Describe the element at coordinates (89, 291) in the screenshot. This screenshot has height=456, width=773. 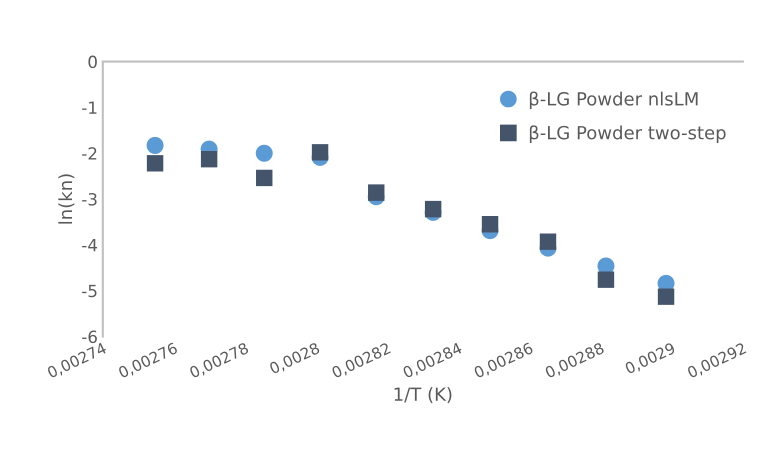
I see `y-tick-label: -5` at that location.